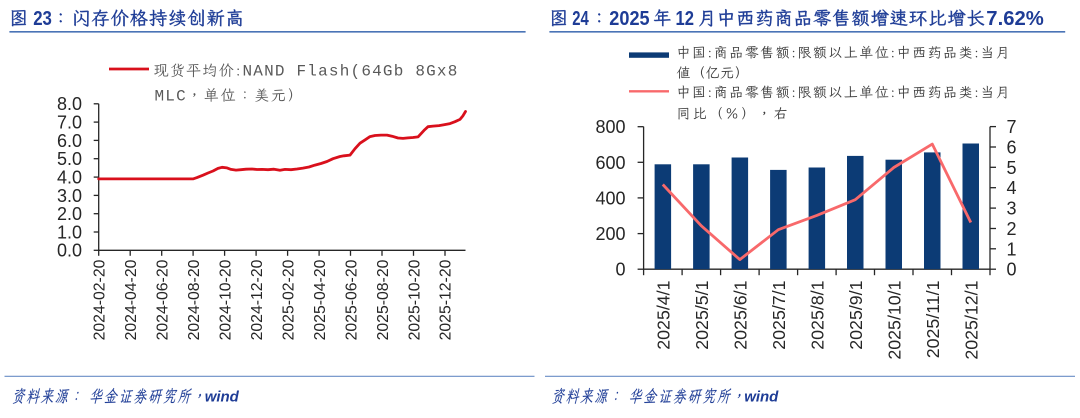 The height and width of the screenshot is (418, 1080). I want to click on svg-text: 200, so click(610, 234).